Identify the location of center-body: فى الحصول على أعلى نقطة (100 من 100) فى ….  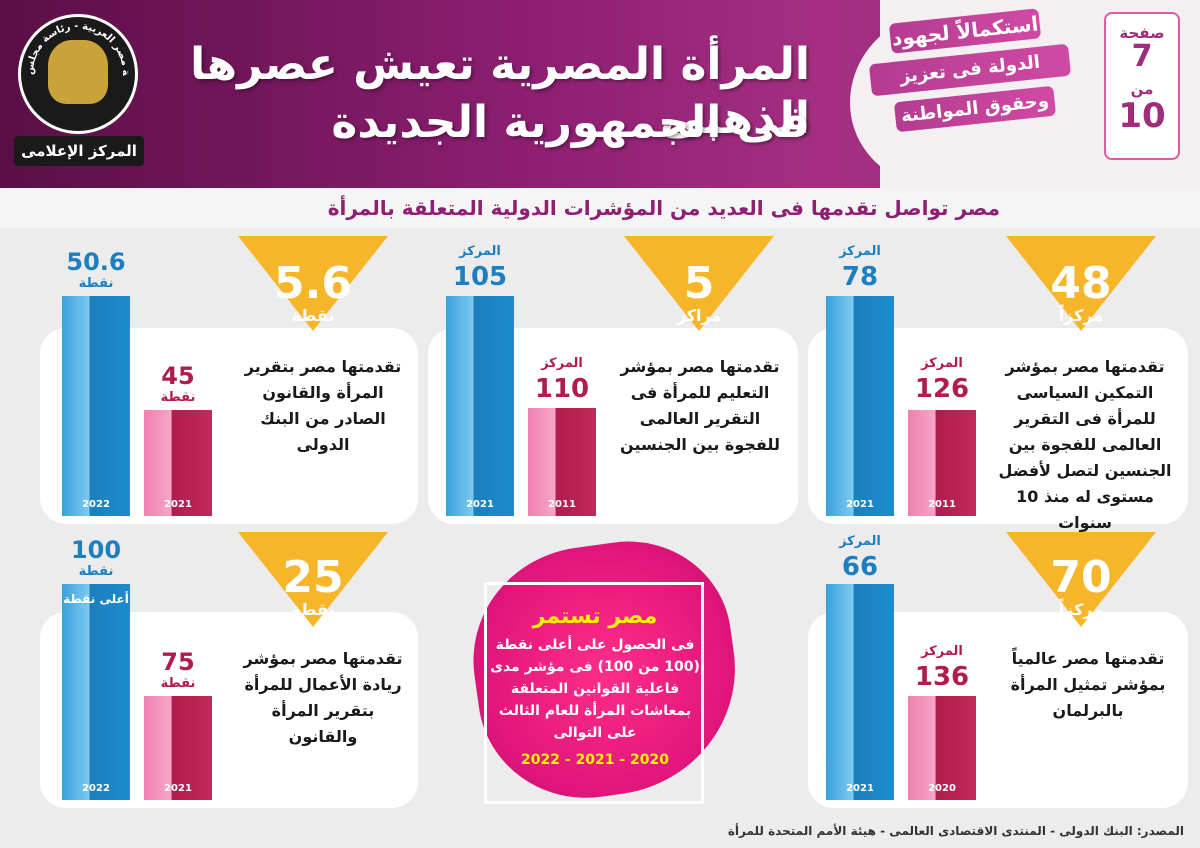
(595, 689).